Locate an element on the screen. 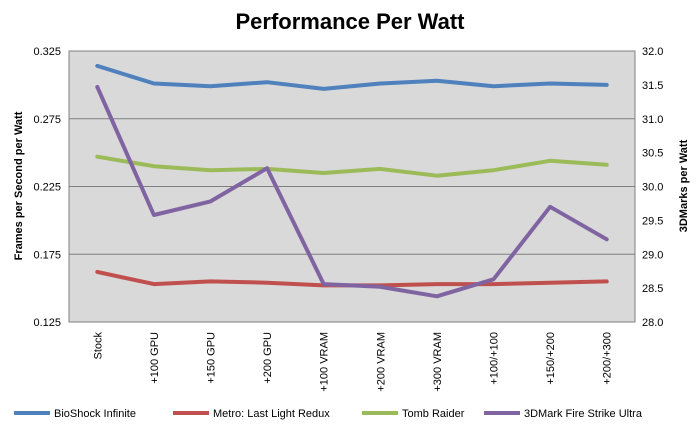  x-tick-label: +100/+100 is located at coordinates (495, 358).